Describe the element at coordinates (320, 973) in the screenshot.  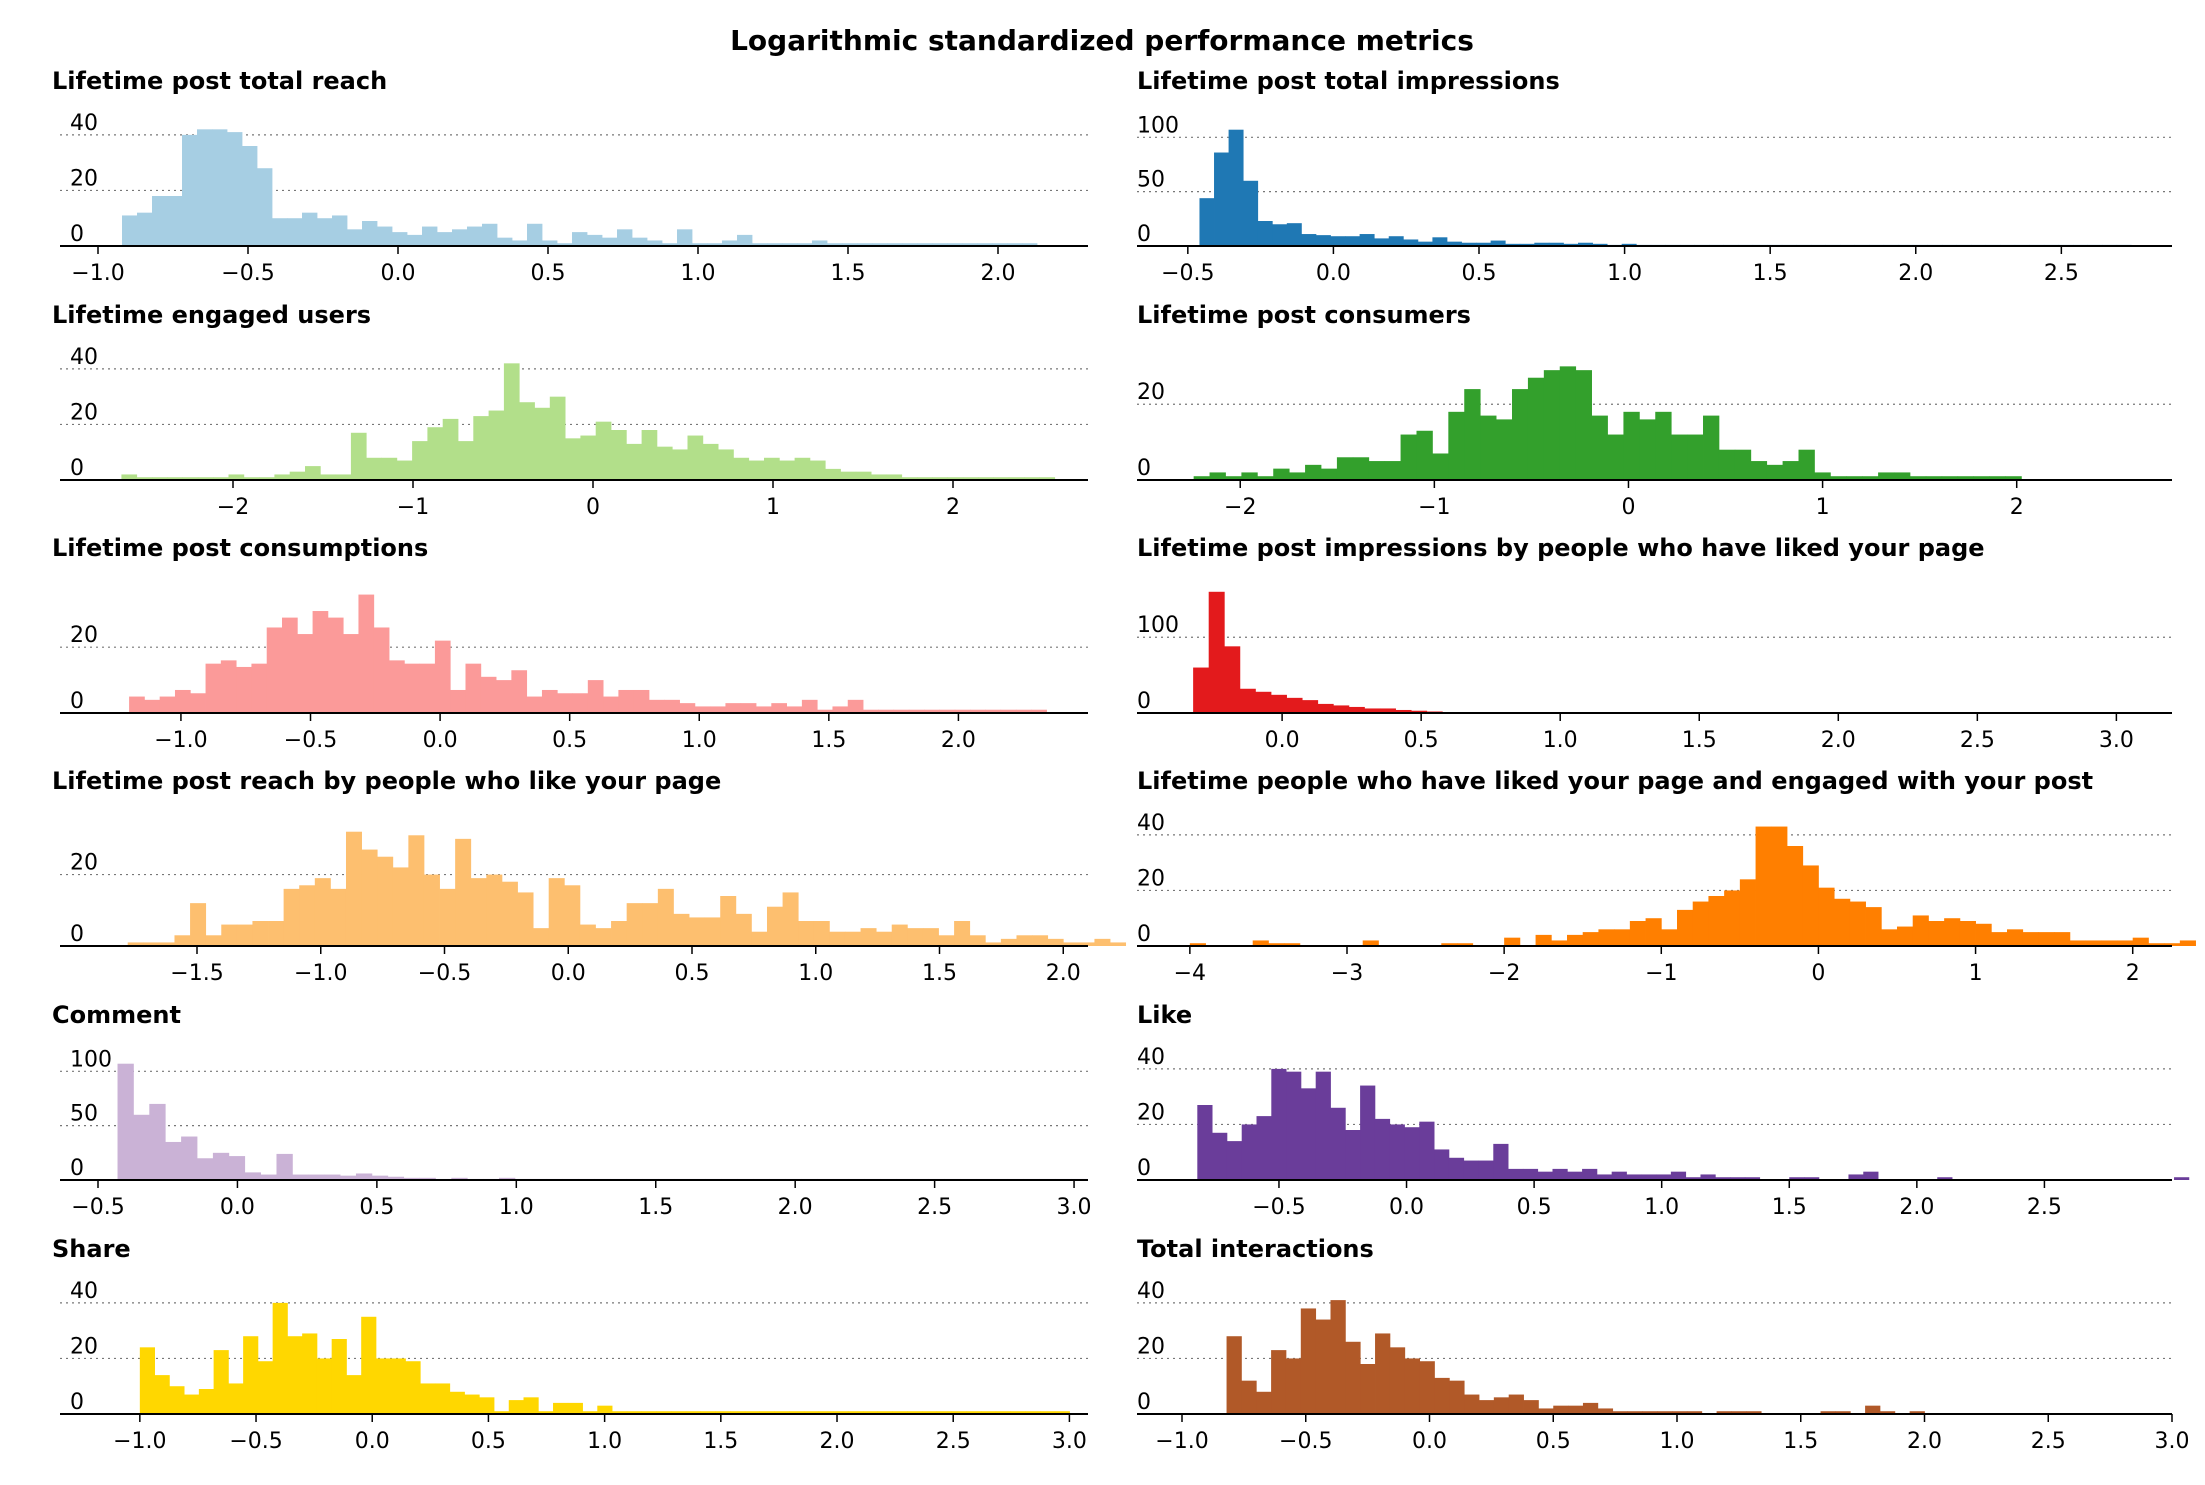
I see `x-tick-label: −1.0` at that location.